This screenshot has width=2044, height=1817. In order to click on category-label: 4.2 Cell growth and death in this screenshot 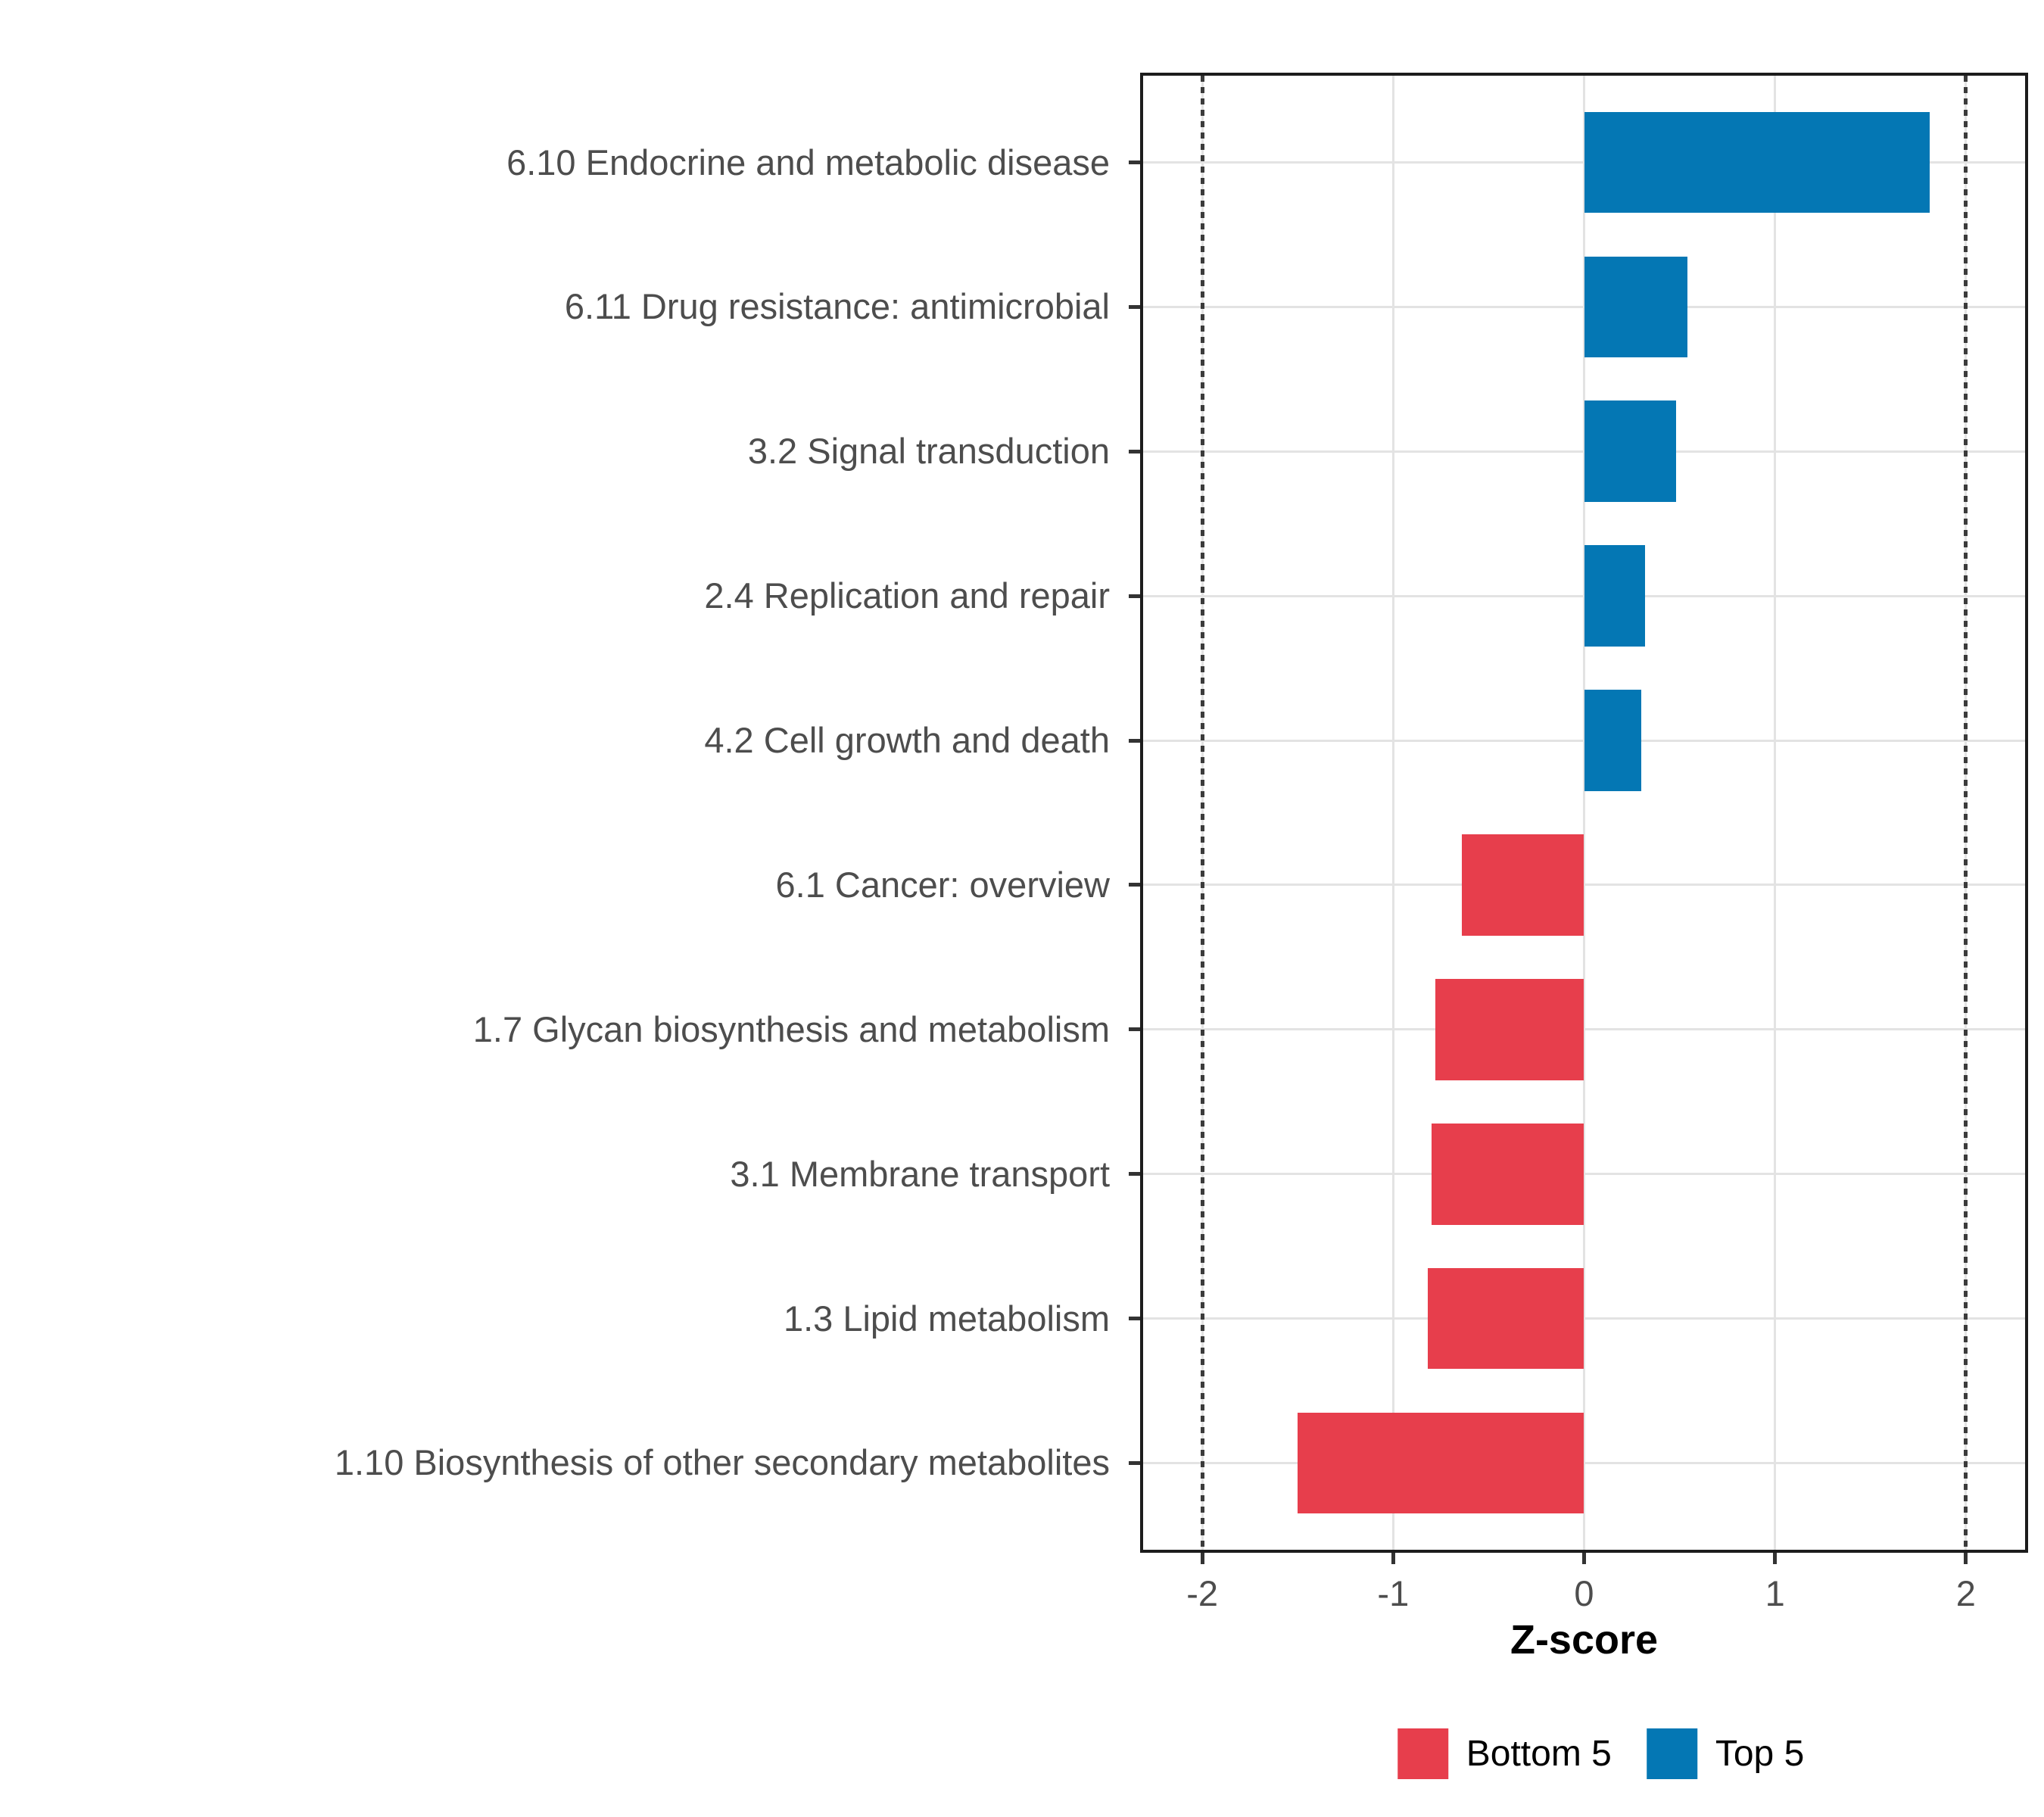, I will do `click(907, 740)`.